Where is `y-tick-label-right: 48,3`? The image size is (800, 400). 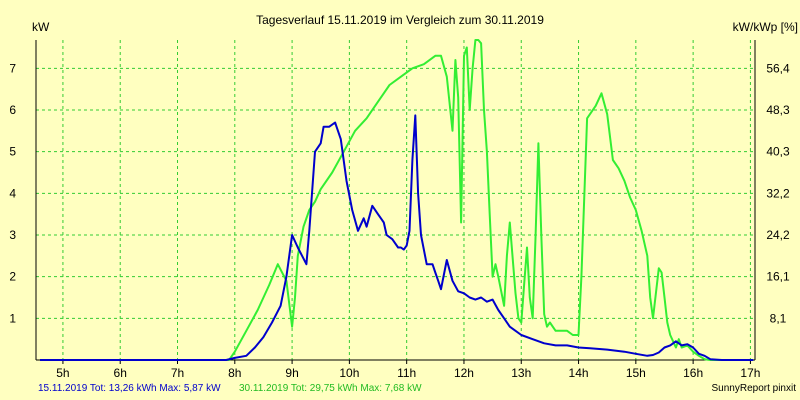 y-tick-label-right: 48,3 is located at coordinates (778, 110).